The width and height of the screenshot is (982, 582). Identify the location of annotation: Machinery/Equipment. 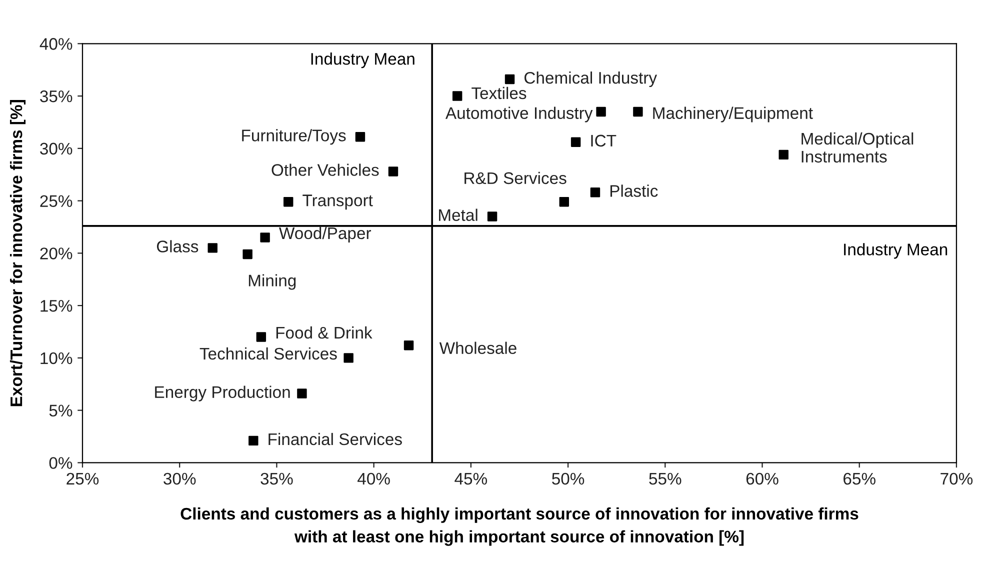
(733, 114).